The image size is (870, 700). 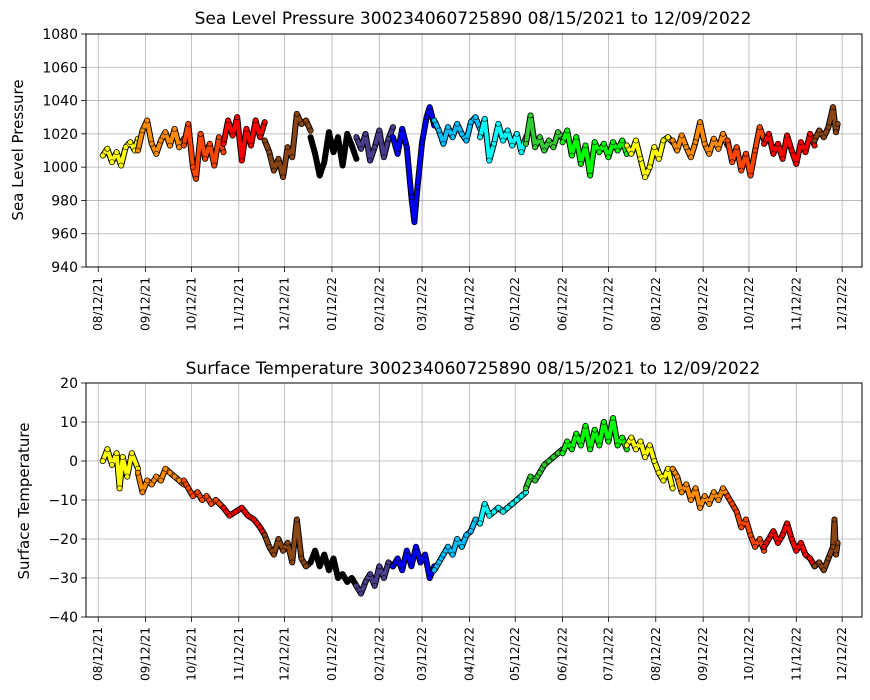 I want to click on x-tick-label: 07/12/22, so click(x=608, y=654).